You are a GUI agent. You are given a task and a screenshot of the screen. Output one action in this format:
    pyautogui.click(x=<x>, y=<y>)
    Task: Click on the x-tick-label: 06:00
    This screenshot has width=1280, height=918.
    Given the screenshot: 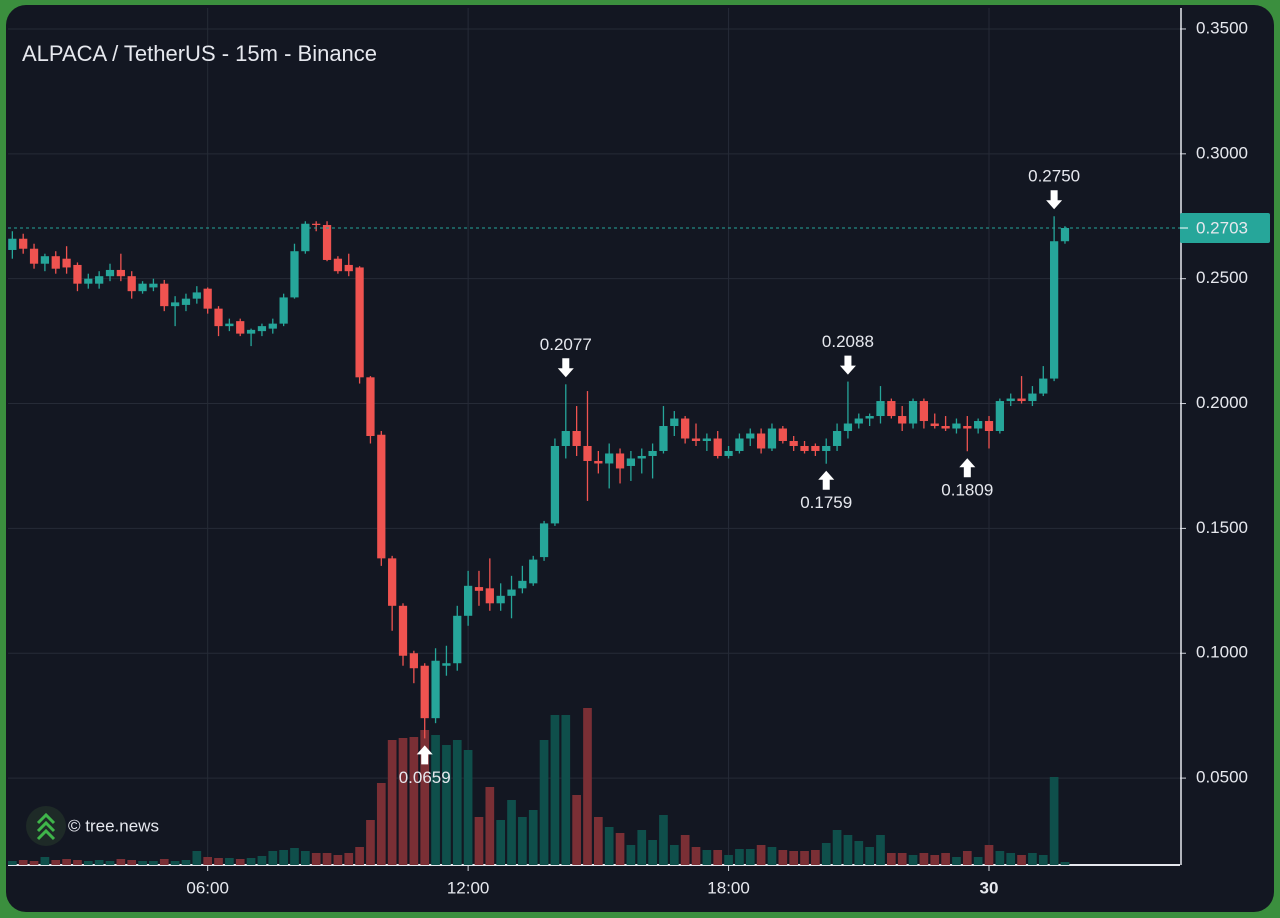 What is the action you would take?
    pyautogui.click(x=207, y=887)
    